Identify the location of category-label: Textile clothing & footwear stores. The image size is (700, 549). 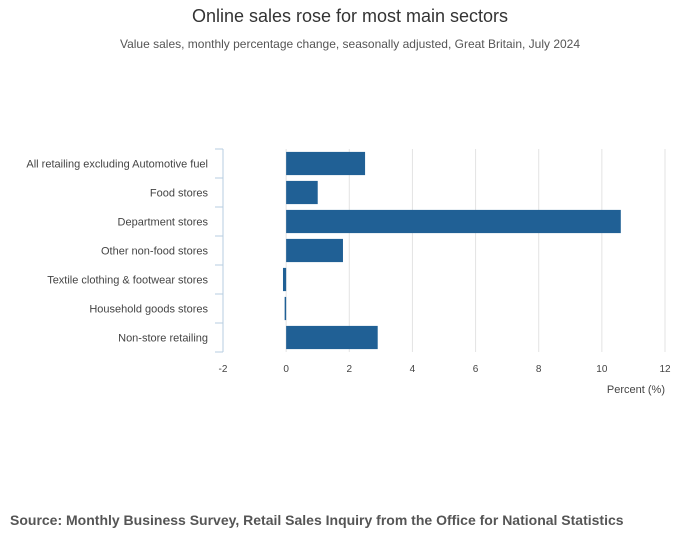
(127, 281).